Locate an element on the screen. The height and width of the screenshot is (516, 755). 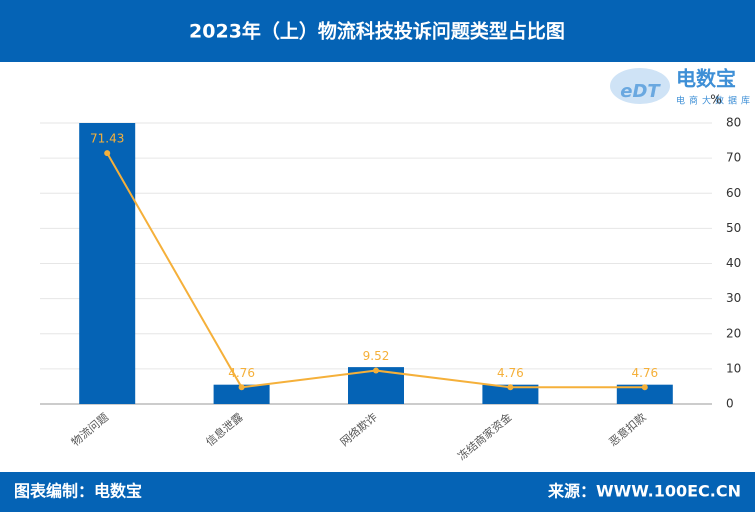
x-tick-label: 恶意扣款 is located at coordinates (627, 429).